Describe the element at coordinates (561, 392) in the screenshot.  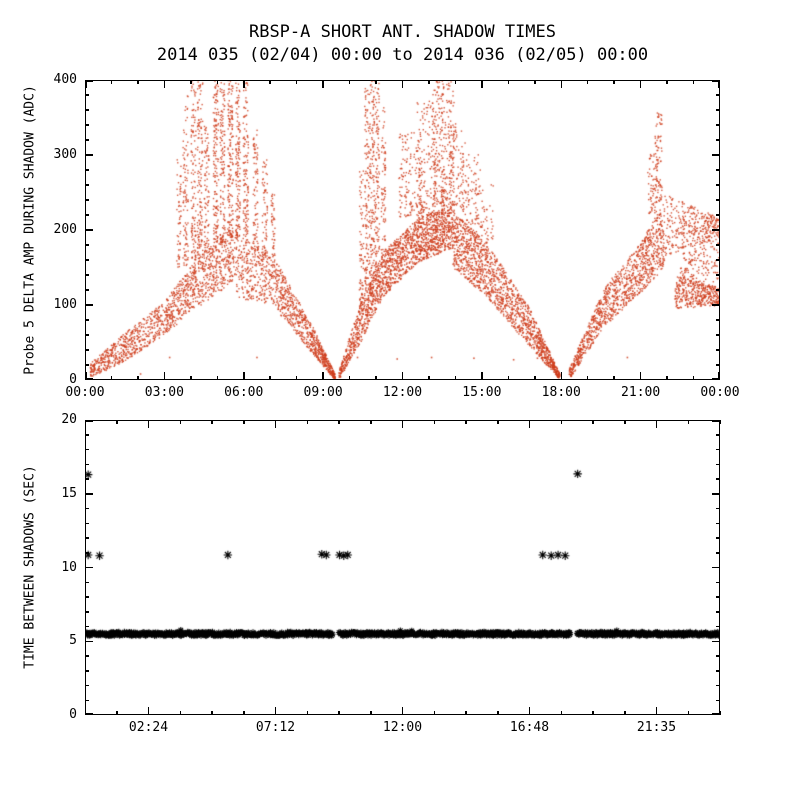
I see `x-tick-label: 18:00` at that location.